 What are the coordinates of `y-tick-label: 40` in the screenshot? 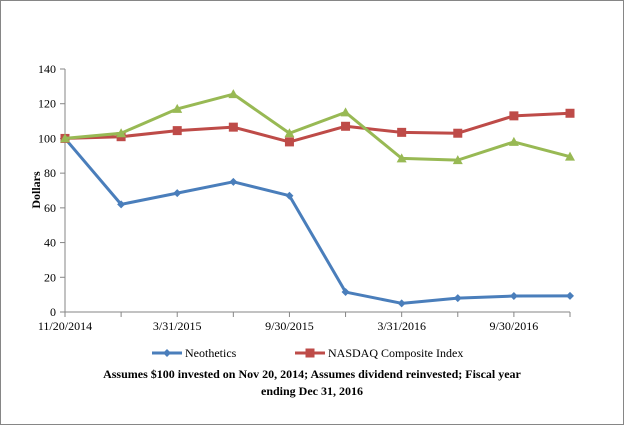 It's located at (50, 243).